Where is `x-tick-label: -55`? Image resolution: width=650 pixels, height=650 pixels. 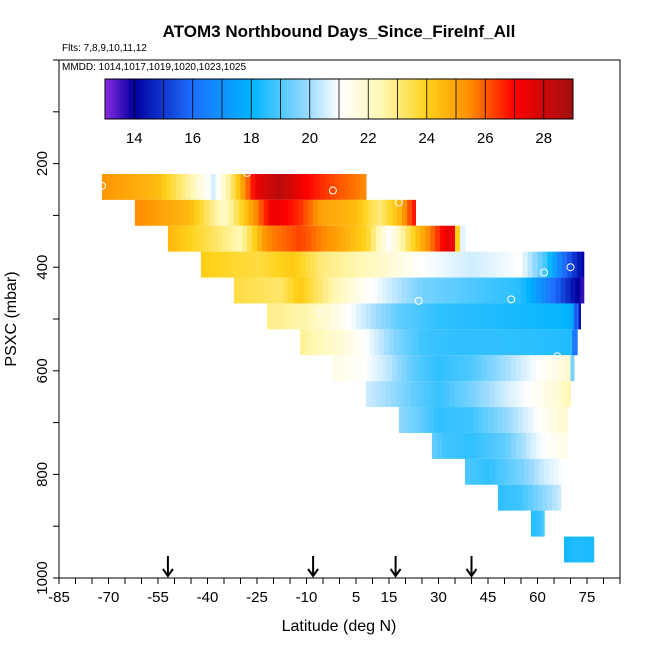 x-tick-label: -55 is located at coordinates (158, 597).